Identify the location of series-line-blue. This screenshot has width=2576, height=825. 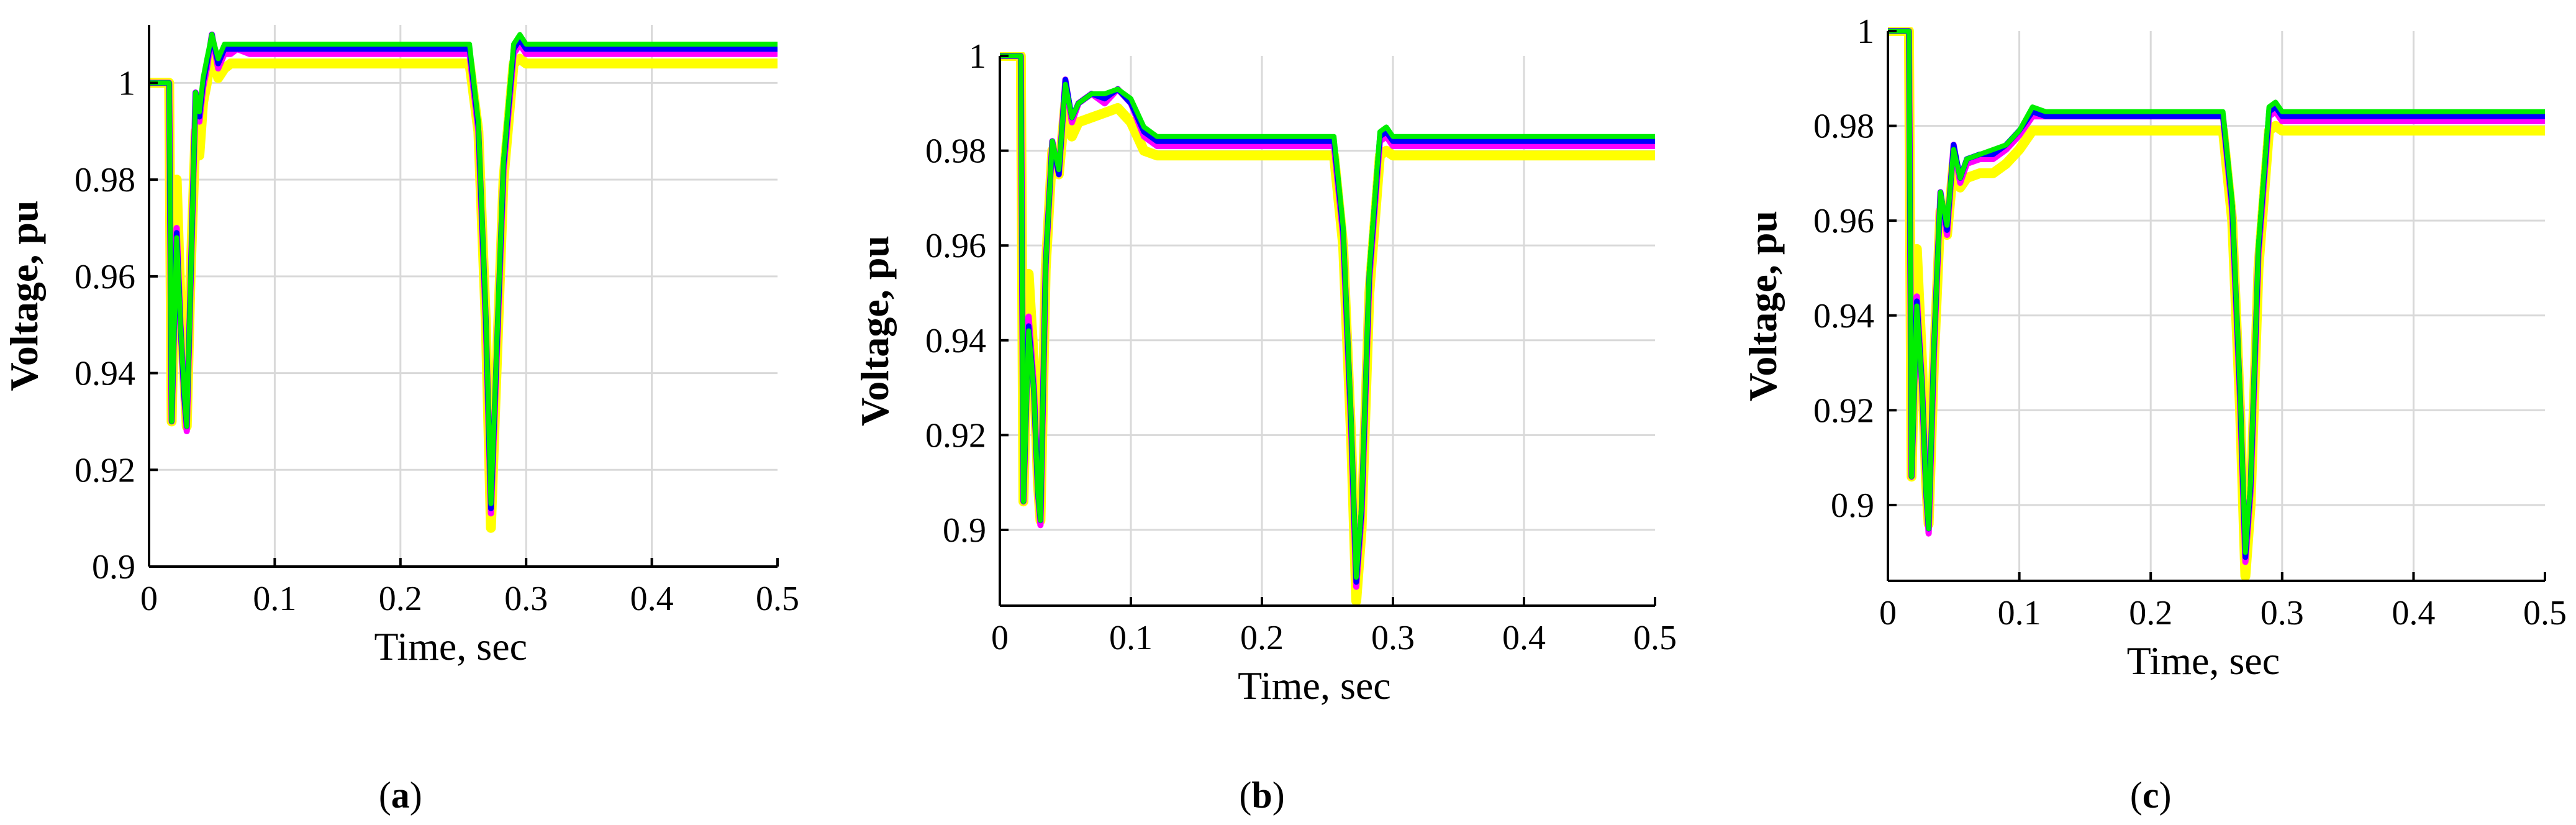
(463, 272).